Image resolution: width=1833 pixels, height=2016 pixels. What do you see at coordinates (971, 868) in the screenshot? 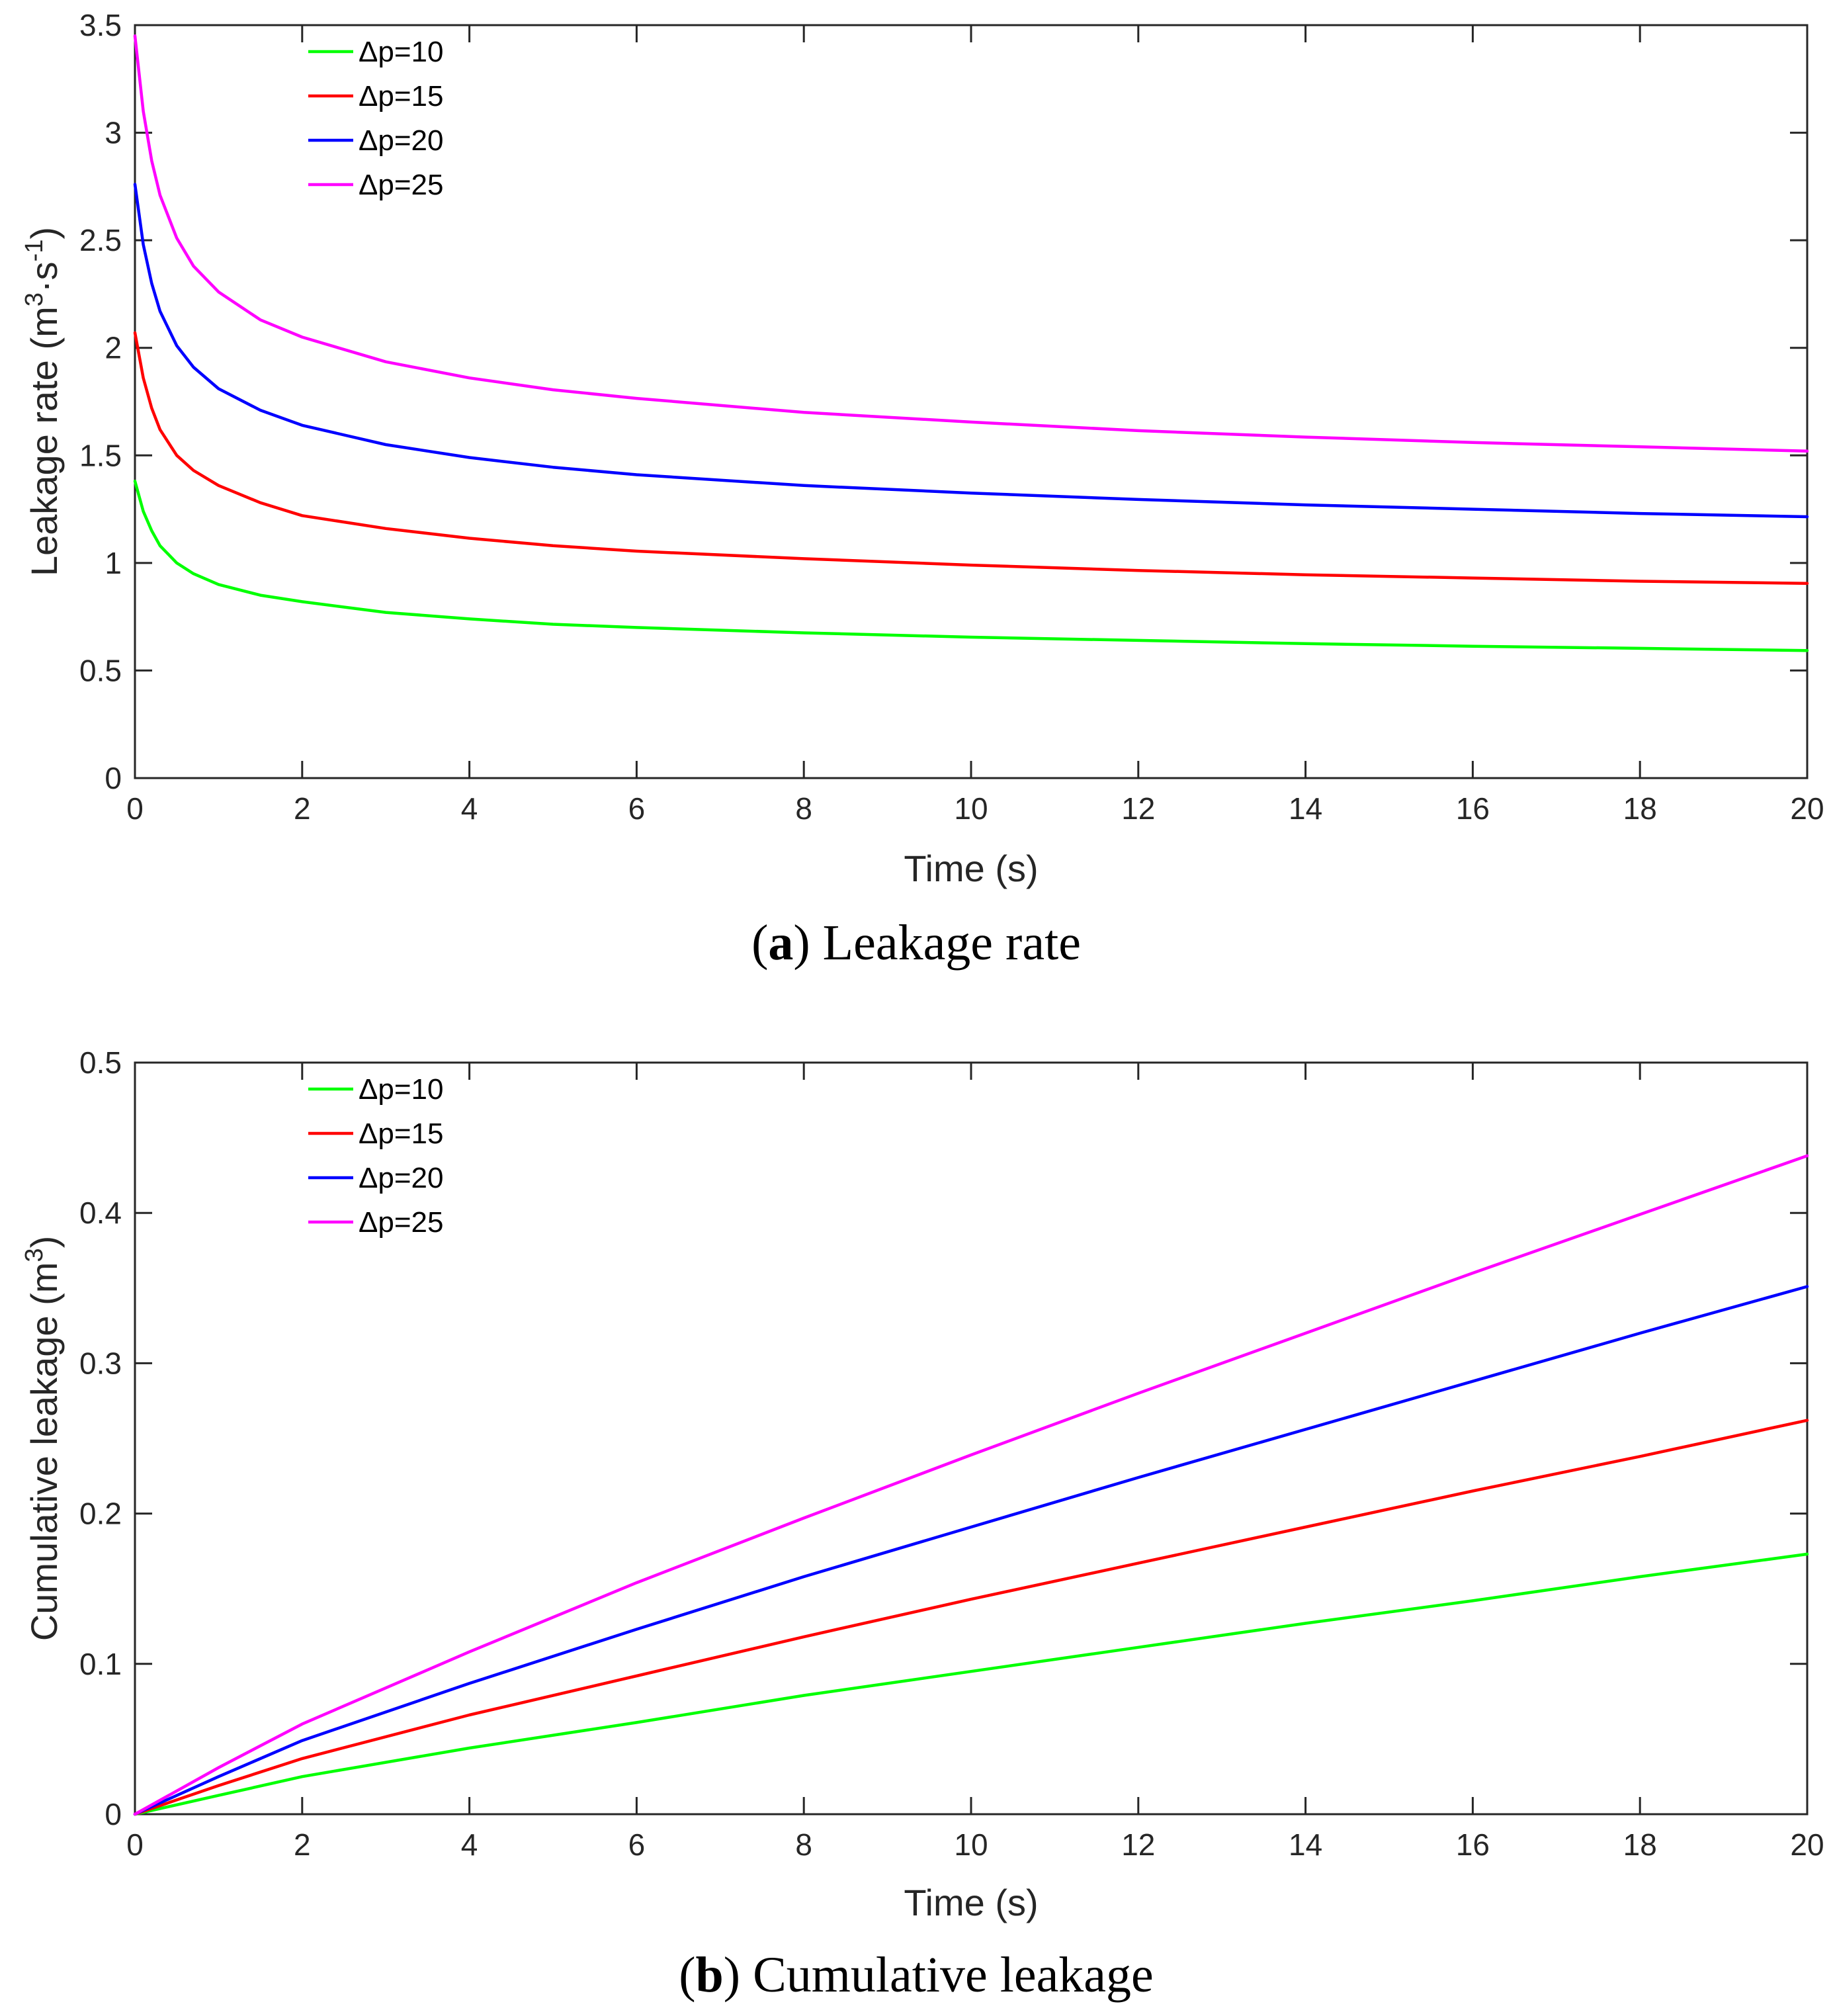
I see `panel-a-x-axis-label: Time (s)` at bounding box center [971, 868].